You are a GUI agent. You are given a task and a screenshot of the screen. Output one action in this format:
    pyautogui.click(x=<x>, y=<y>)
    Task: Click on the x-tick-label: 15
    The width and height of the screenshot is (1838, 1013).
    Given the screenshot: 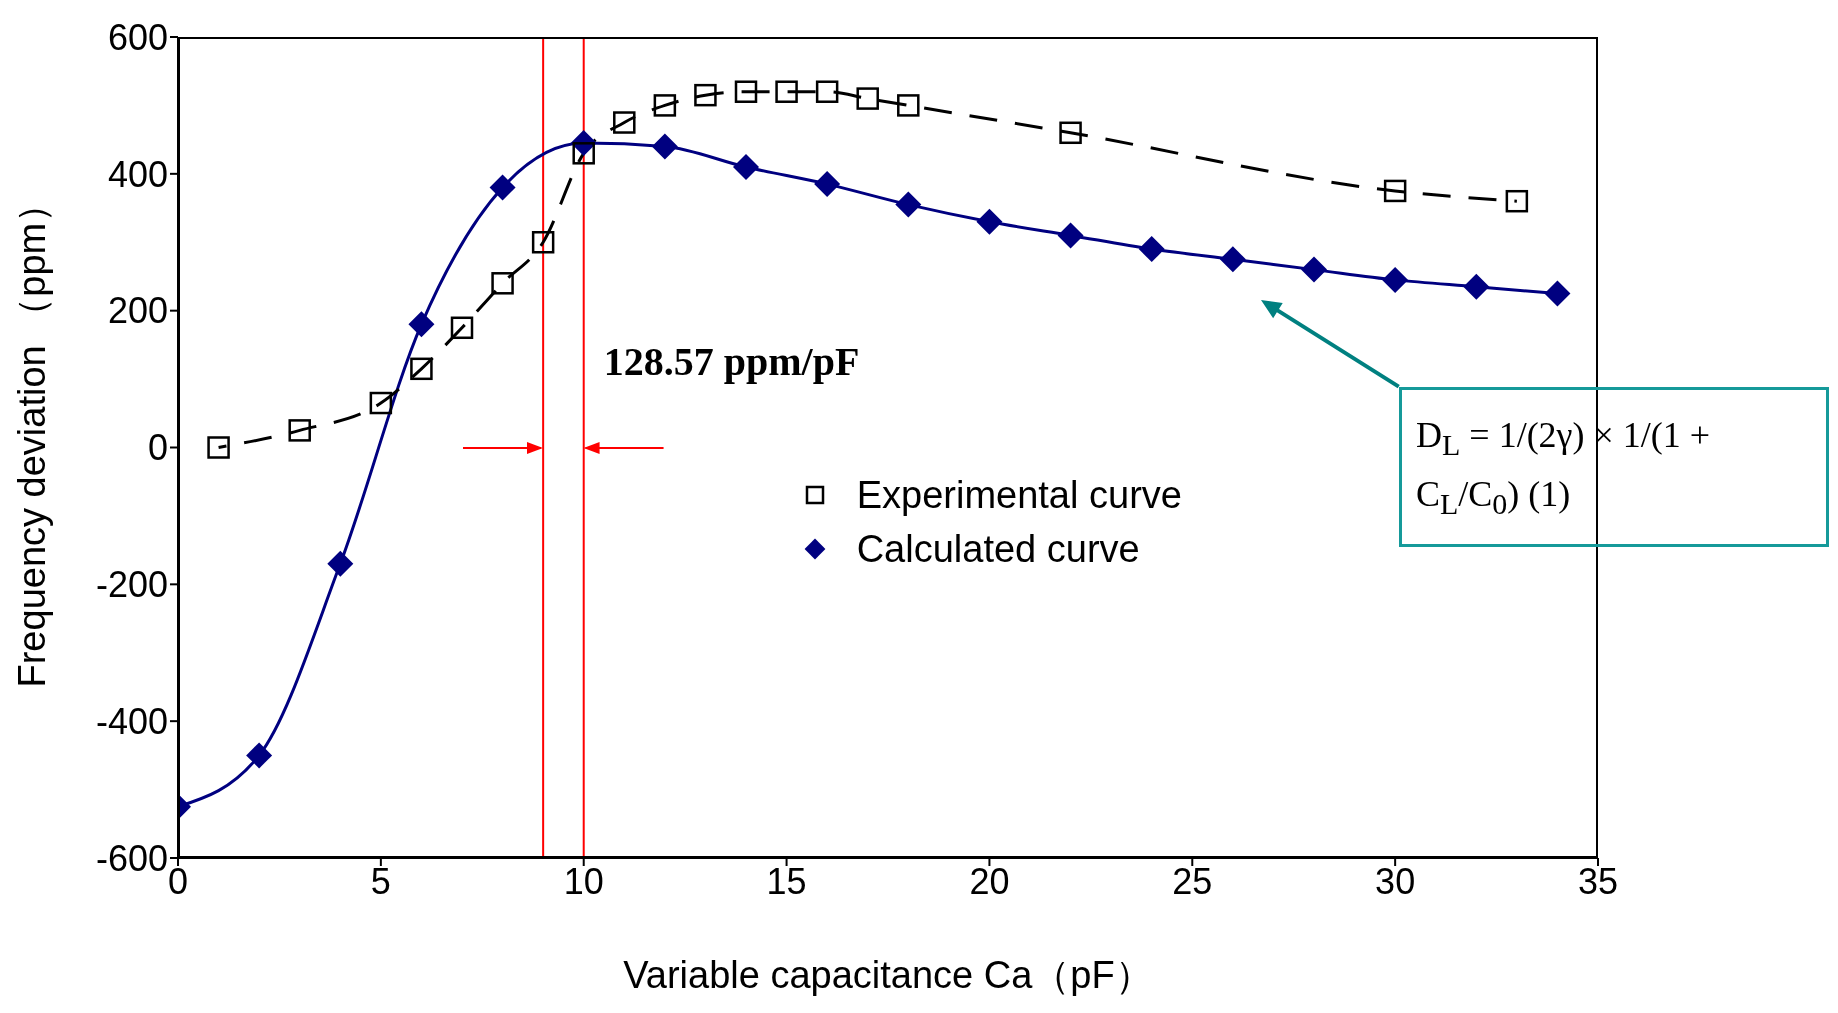 What is the action you would take?
    pyautogui.click(x=786, y=881)
    